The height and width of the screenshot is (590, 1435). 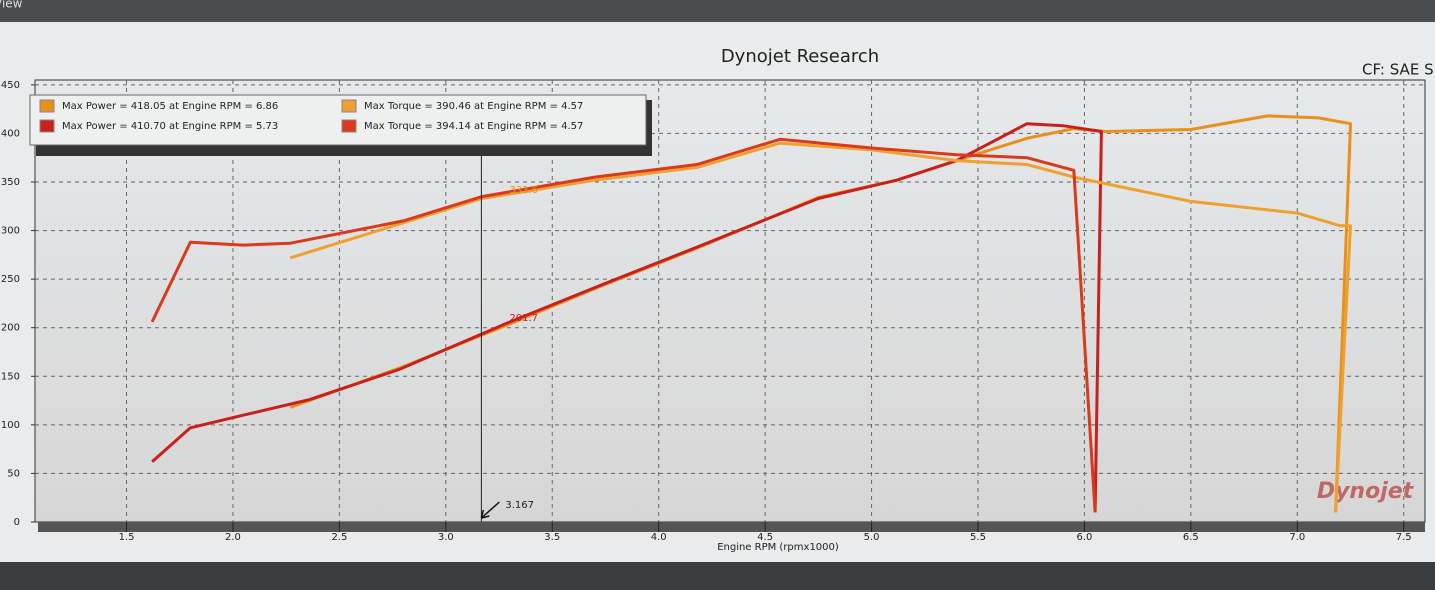 I want to click on x-tick-label: 1.5, so click(x=127, y=537).